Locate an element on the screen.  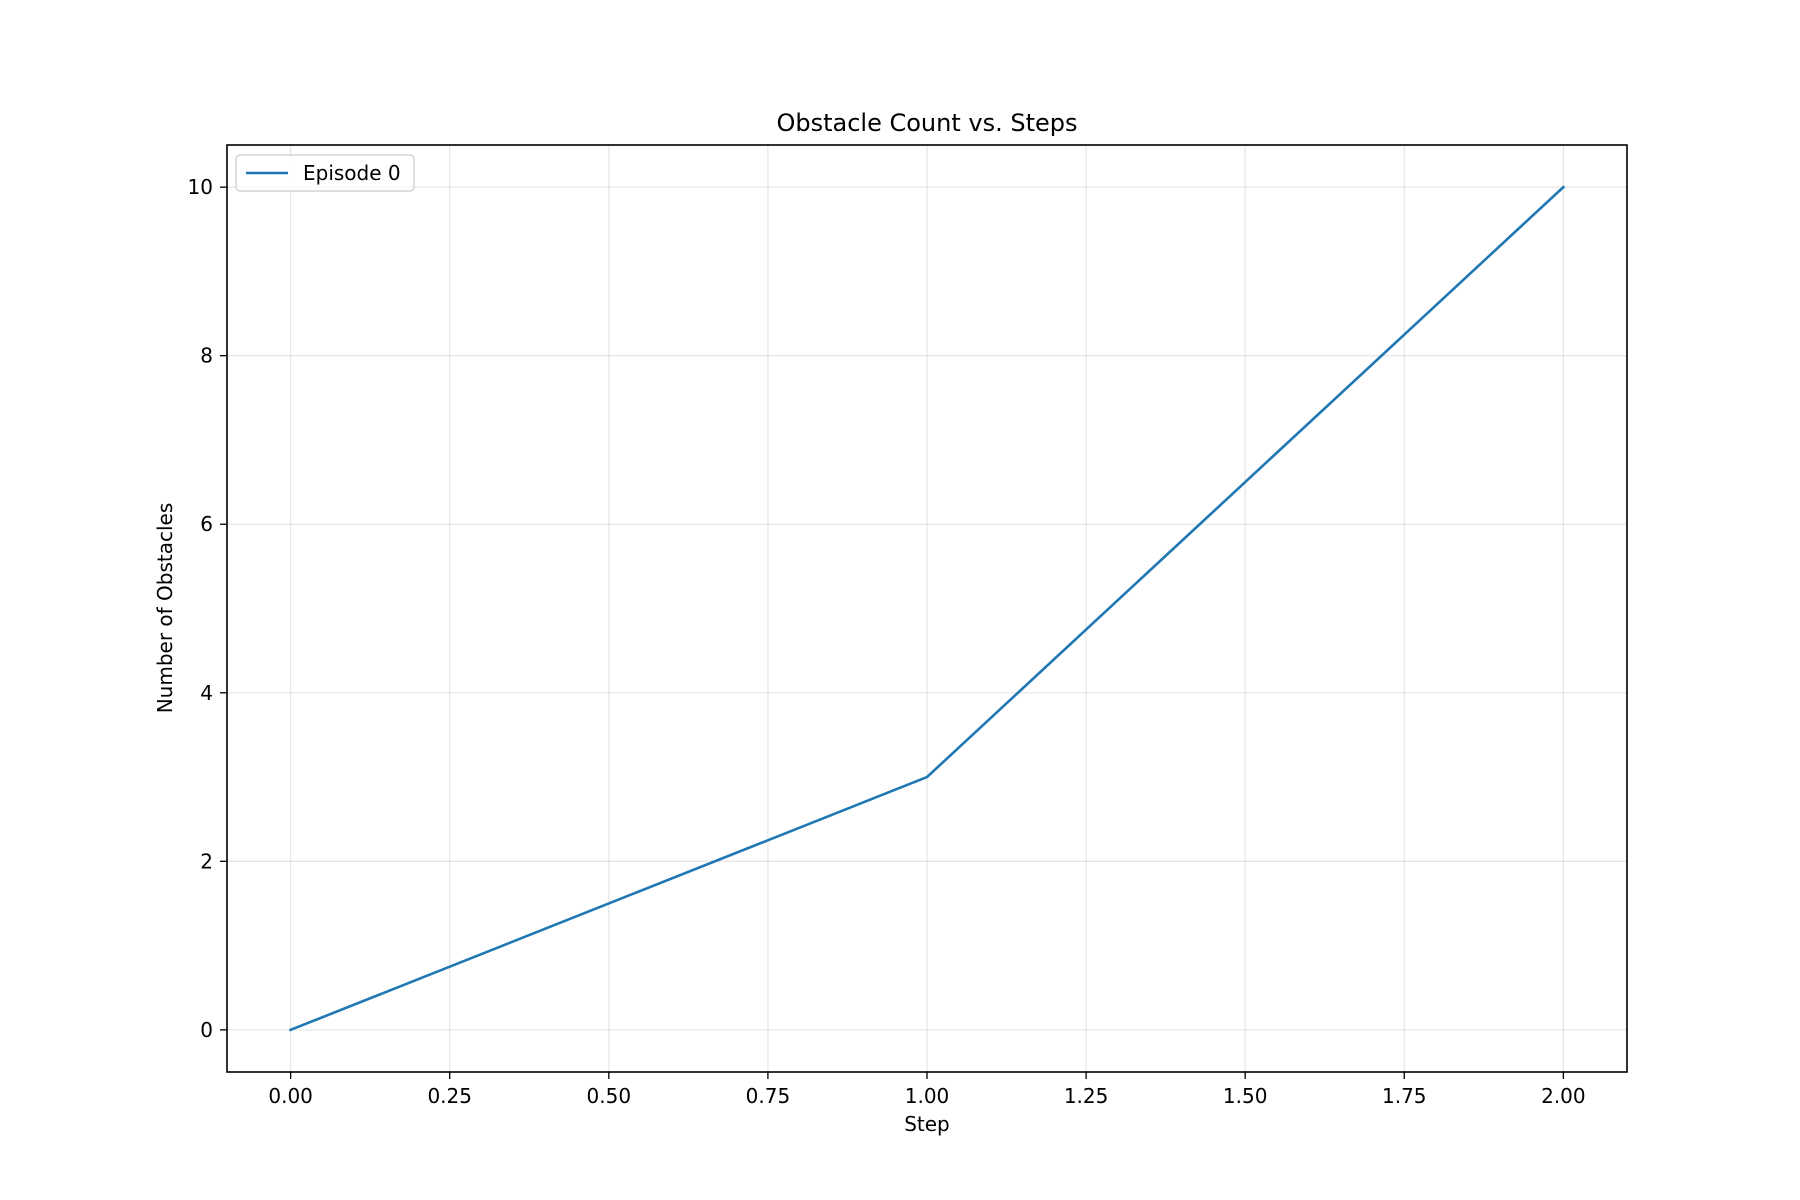
legend-box is located at coordinates (325, 173).